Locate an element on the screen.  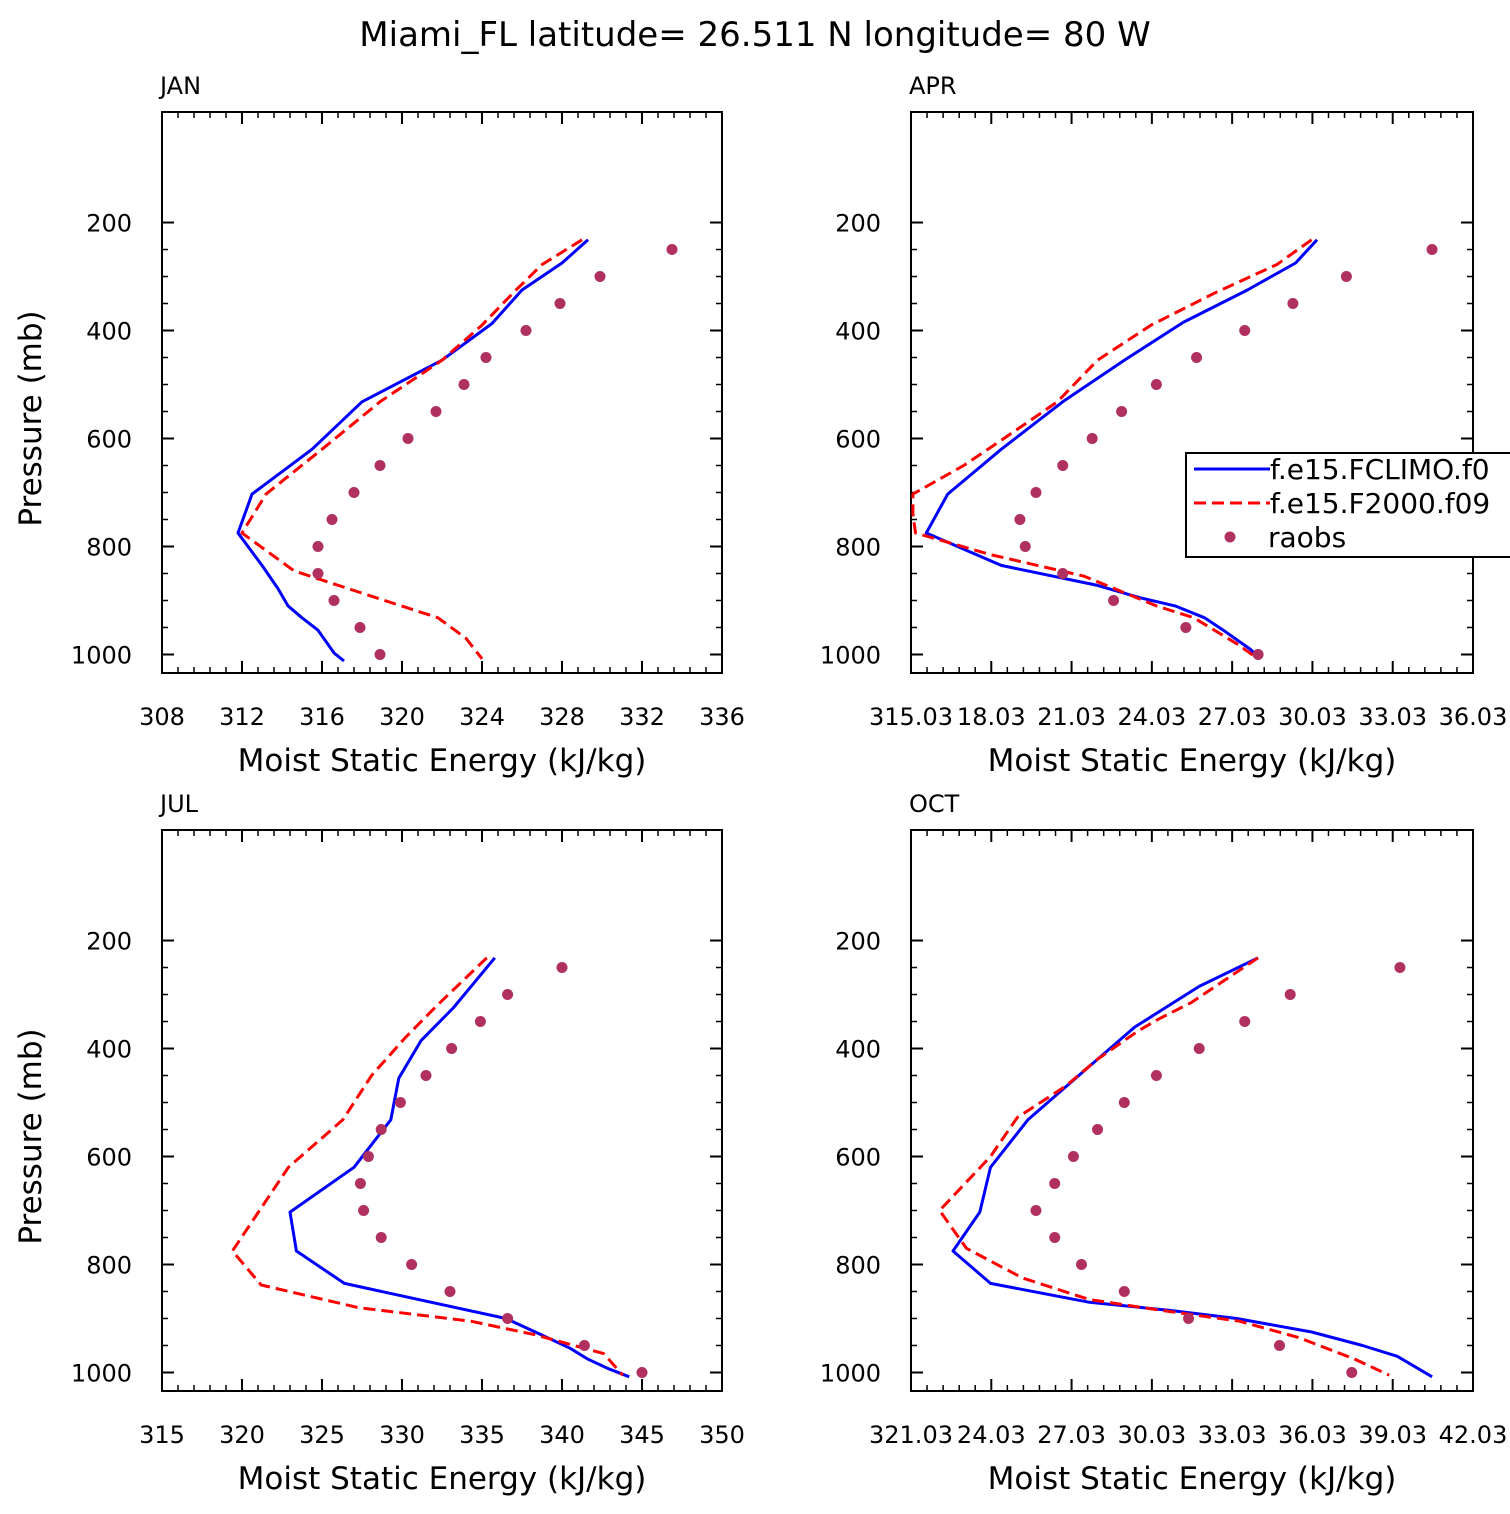
panel-apr-xtick-label: 315.03 is located at coordinates (911, 717).